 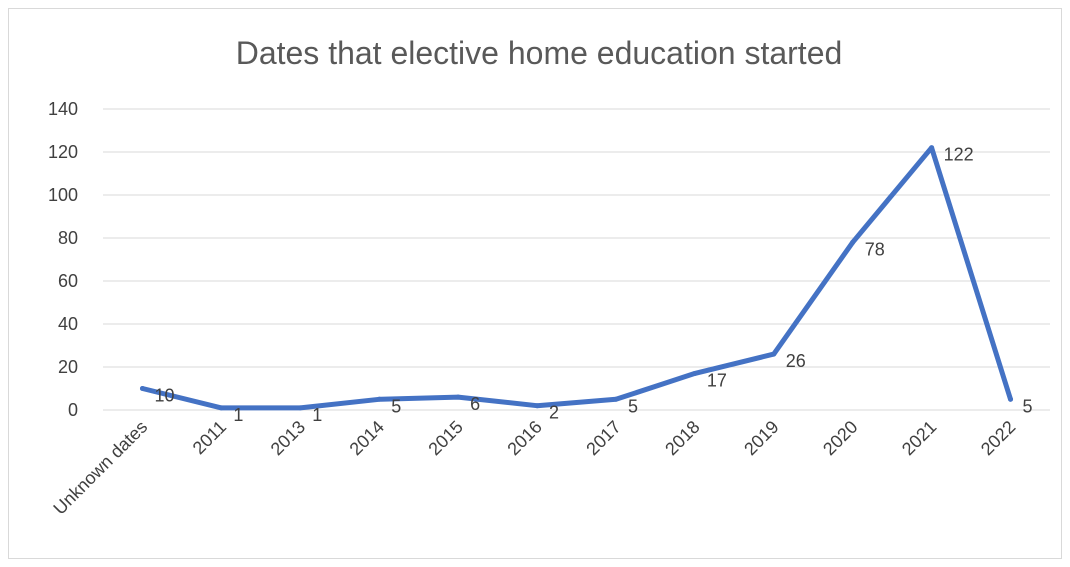 I want to click on x-tick-label: 2018, so click(x=682, y=438).